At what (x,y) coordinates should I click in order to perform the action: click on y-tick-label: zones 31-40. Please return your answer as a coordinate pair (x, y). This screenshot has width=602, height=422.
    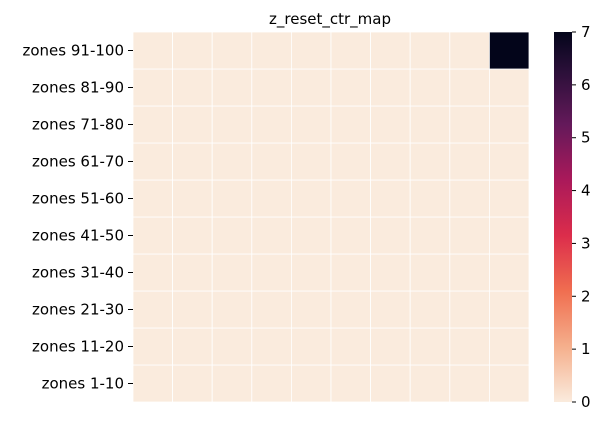
    Looking at the image, I should click on (78, 273).